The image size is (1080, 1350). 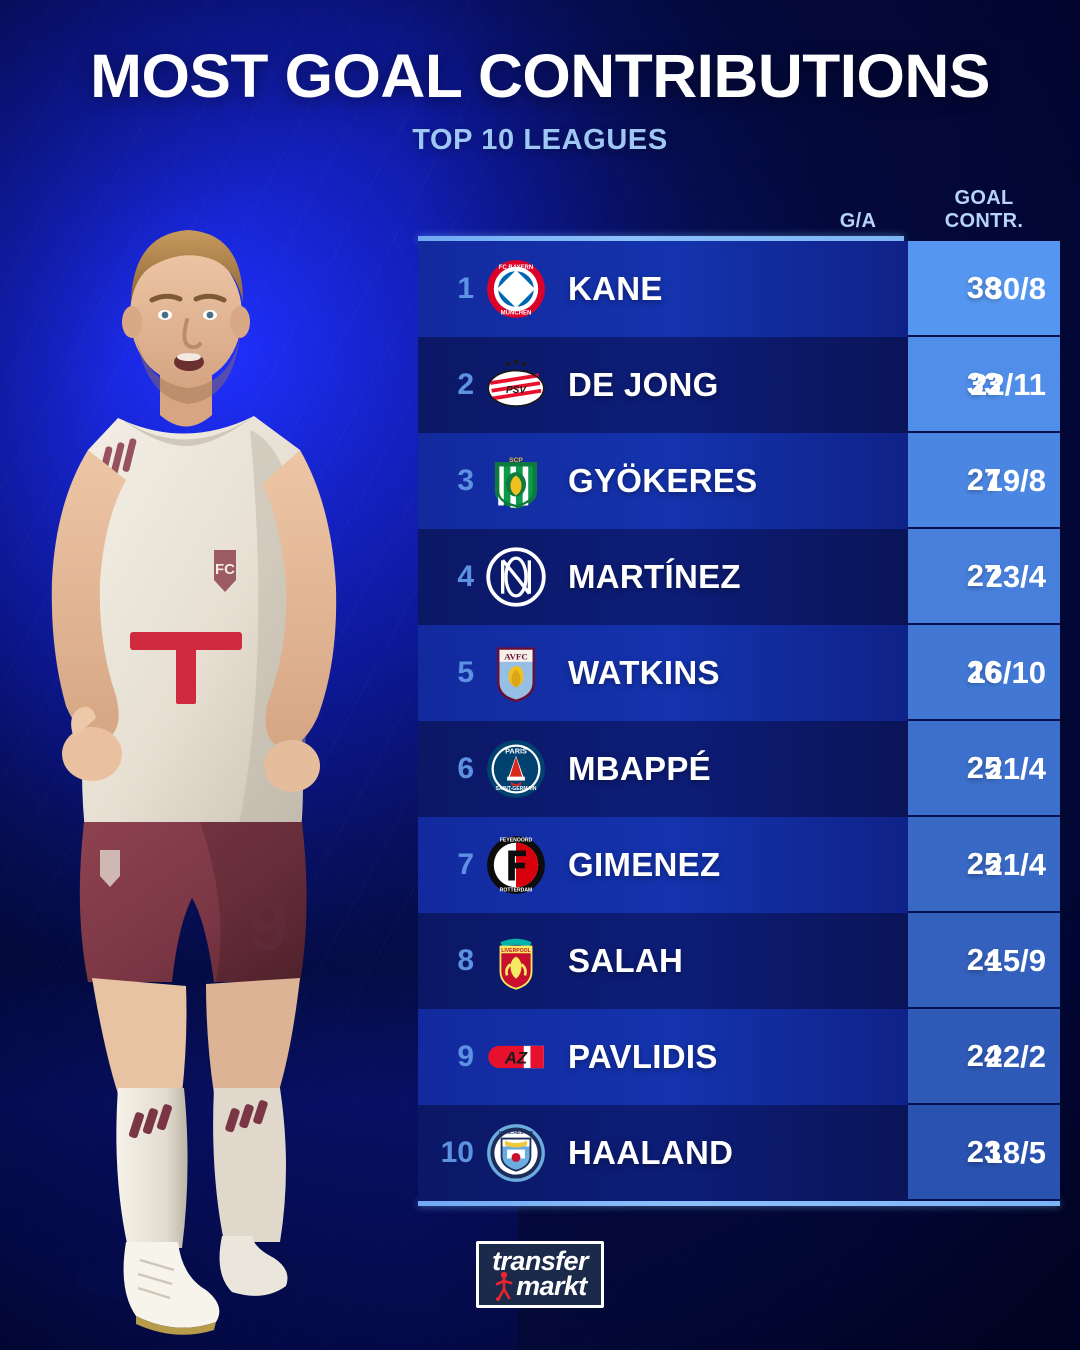 I want to click on table-bottom-divider, so click(x=739, y=1203).